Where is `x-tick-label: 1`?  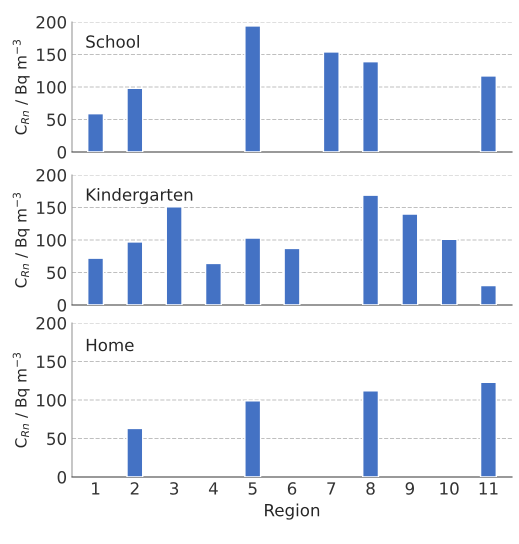 x-tick-label: 1 is located at coordinates (96, 488).